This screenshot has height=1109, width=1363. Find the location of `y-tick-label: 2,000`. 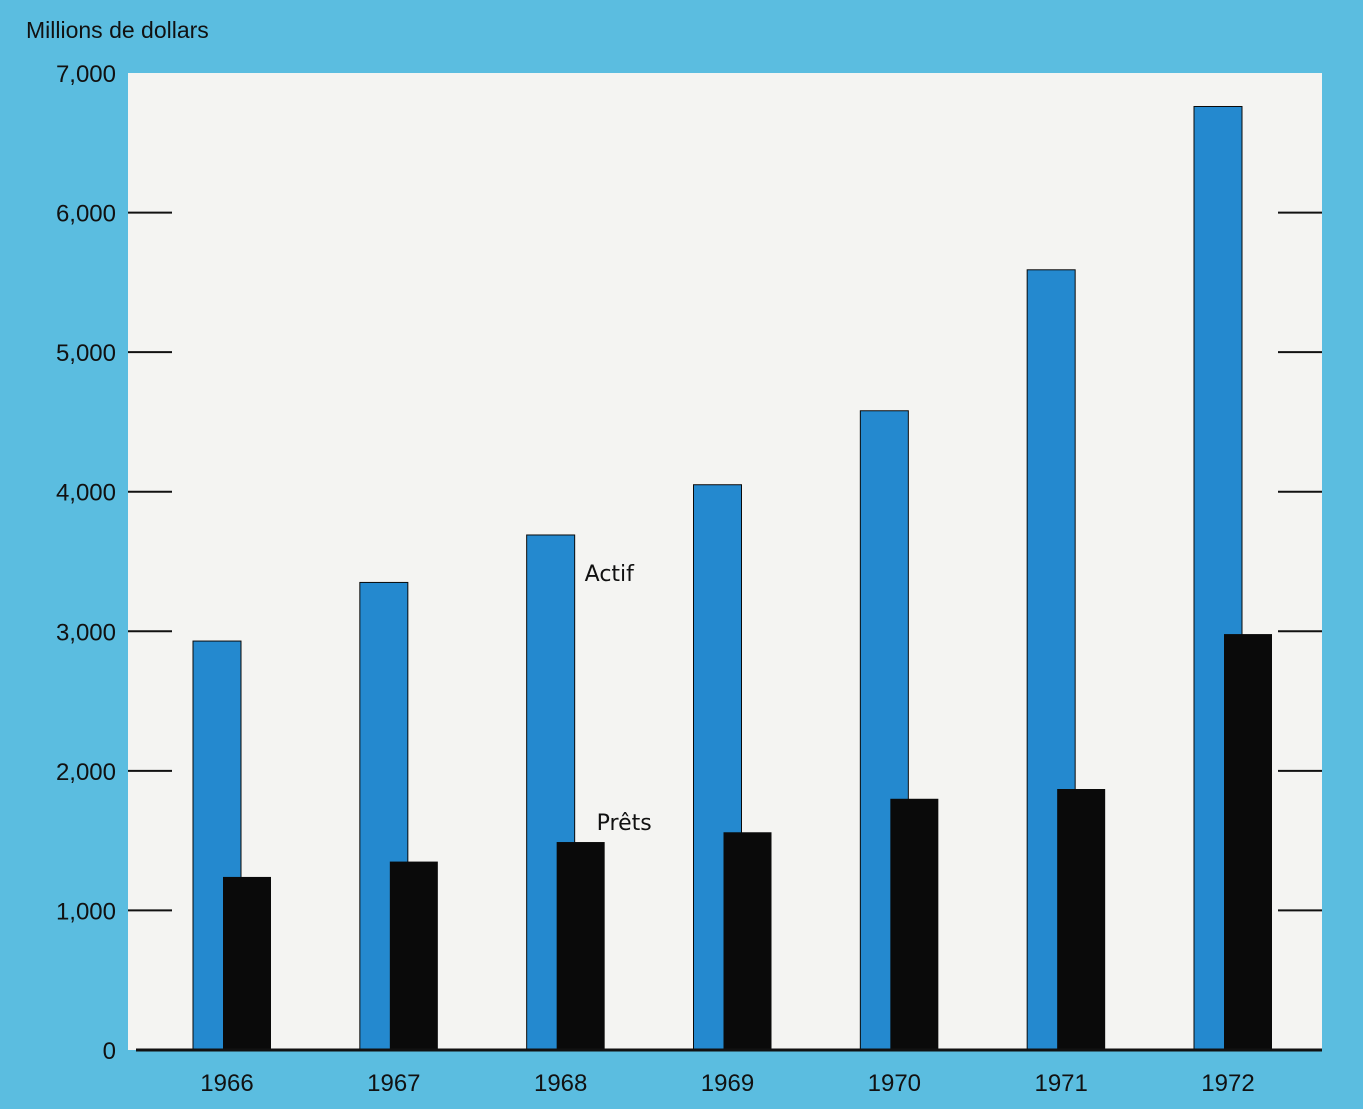

y-tick-label: 2,000 is located at coordinates (86, 772).